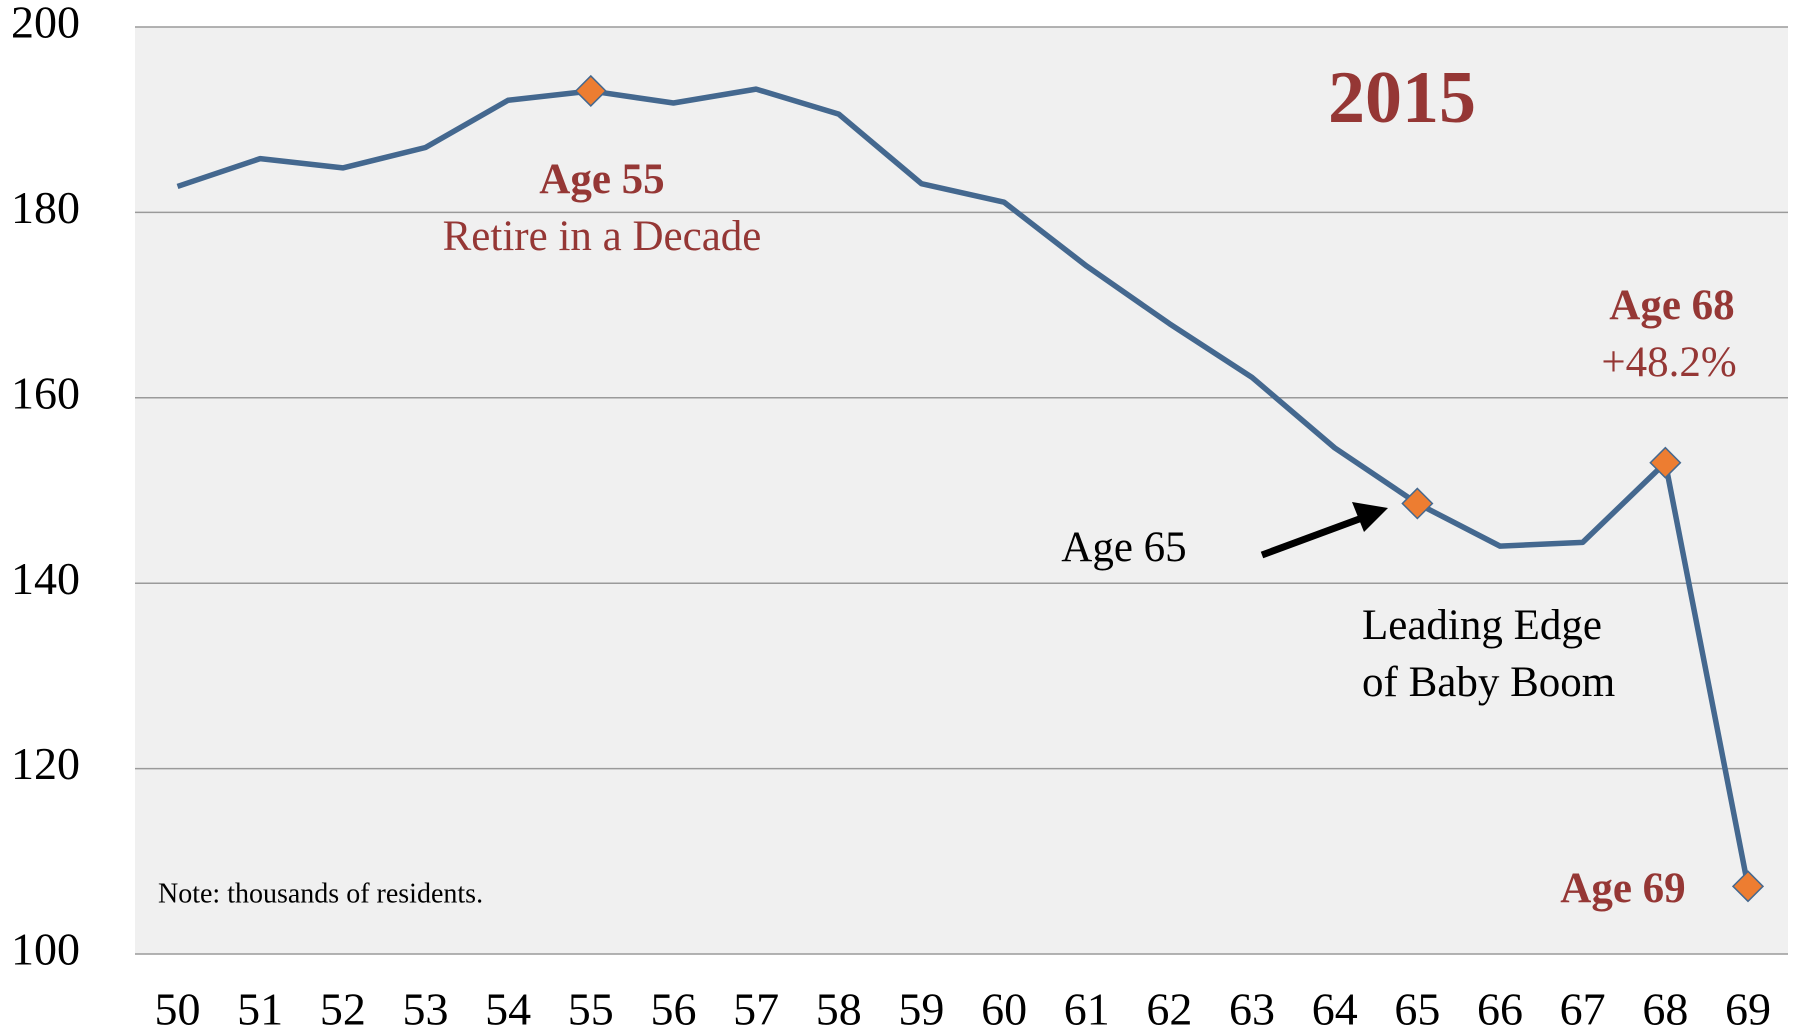 This screenshot has height=1035, width=1795. Describe the element at coordinates (260, 1009) in the screenshot. I see `x-tick-label: 51` at that location.